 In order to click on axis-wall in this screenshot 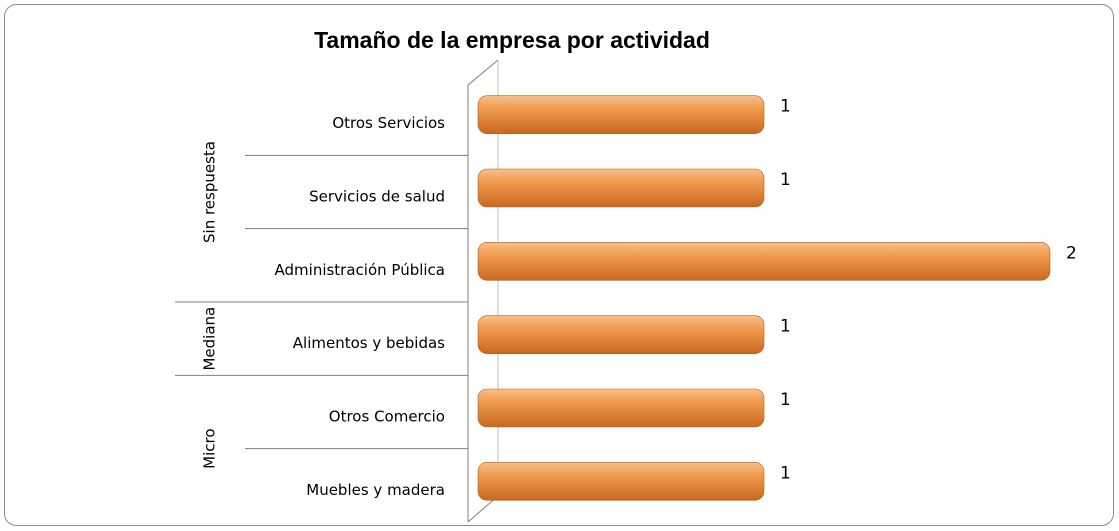, I will do `click(483, 72)`.